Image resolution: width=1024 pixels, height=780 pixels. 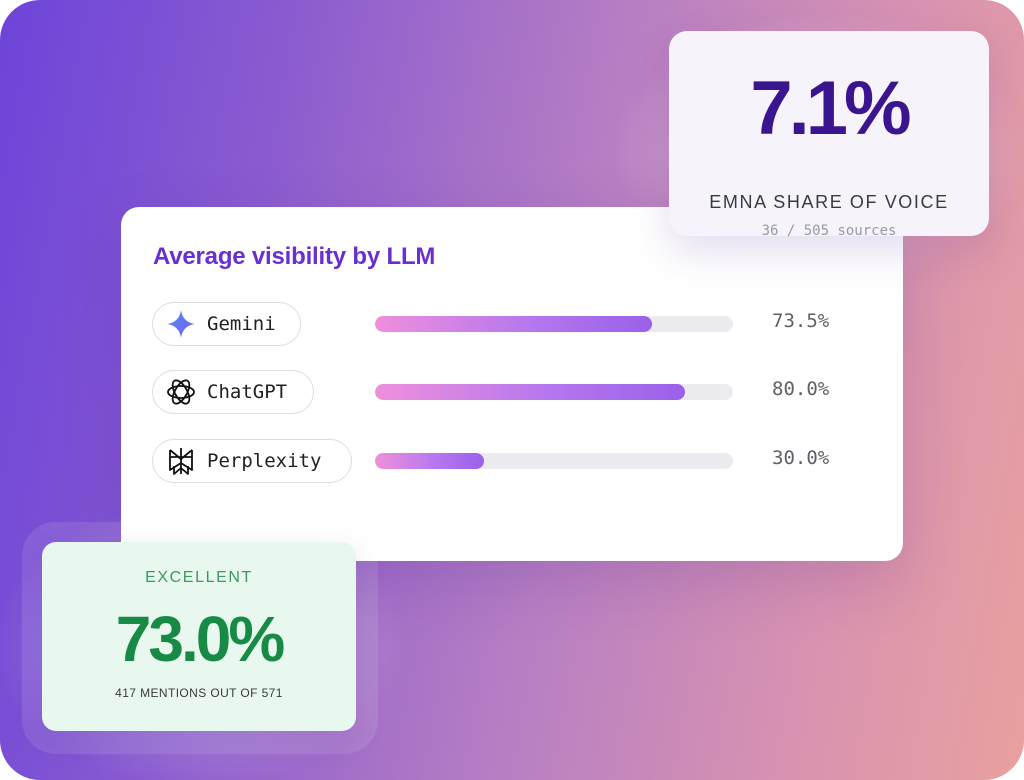 What do you see at coordinates (199, 693) in the screenshot?
I see `mentions-summary: 417 MENTIONS OUT OF 571` at bounding box center [199, 693].